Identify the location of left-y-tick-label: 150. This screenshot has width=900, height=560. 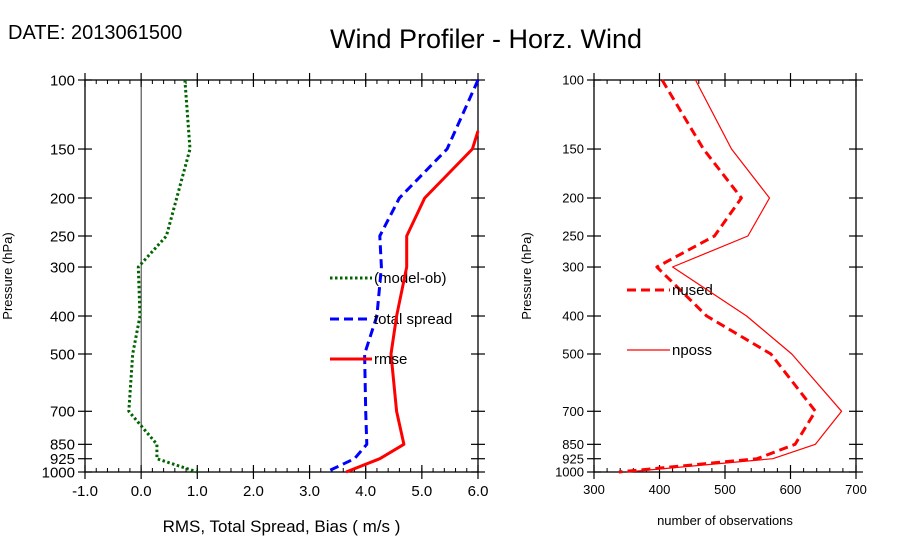
(62, 149).